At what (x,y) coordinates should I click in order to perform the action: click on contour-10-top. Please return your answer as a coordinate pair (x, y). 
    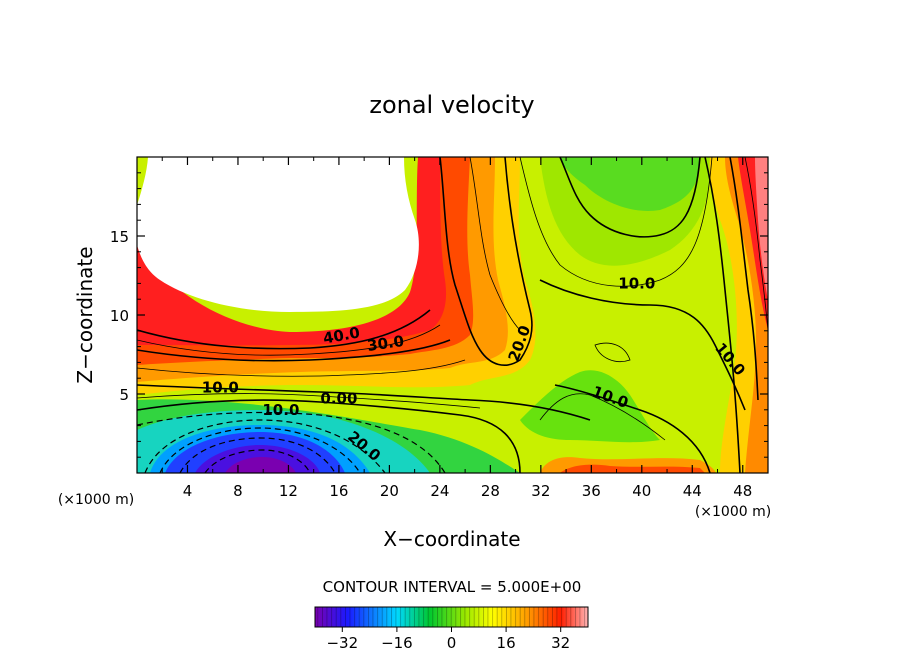
    Looking at the image, I should click on (630, 197).